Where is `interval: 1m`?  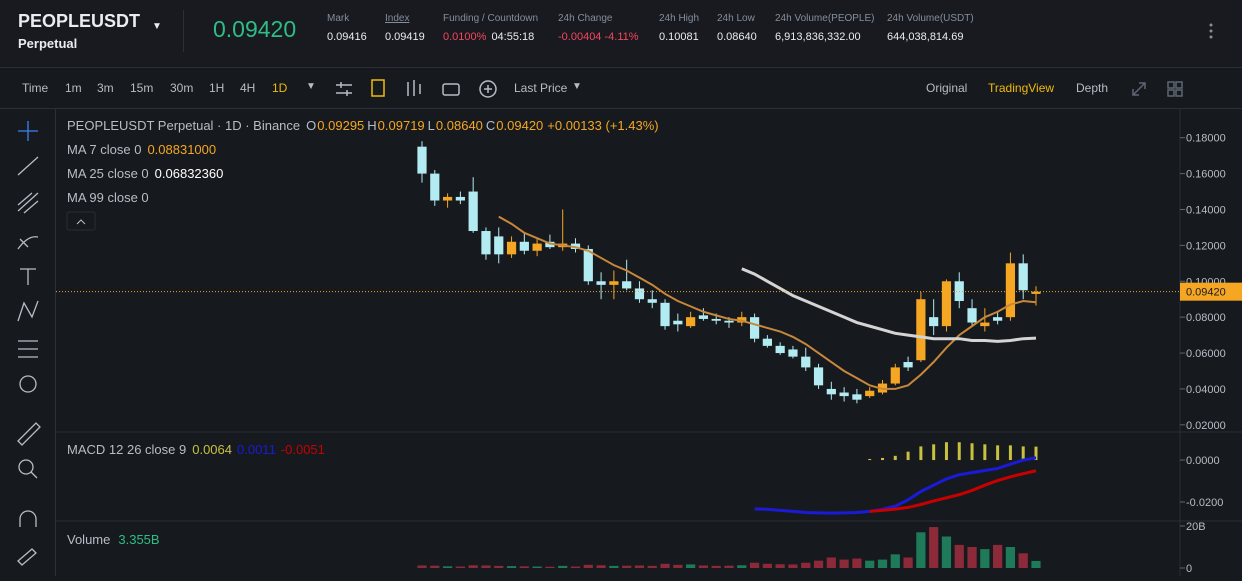
interval: 1m is located at coordinates (73, 88).